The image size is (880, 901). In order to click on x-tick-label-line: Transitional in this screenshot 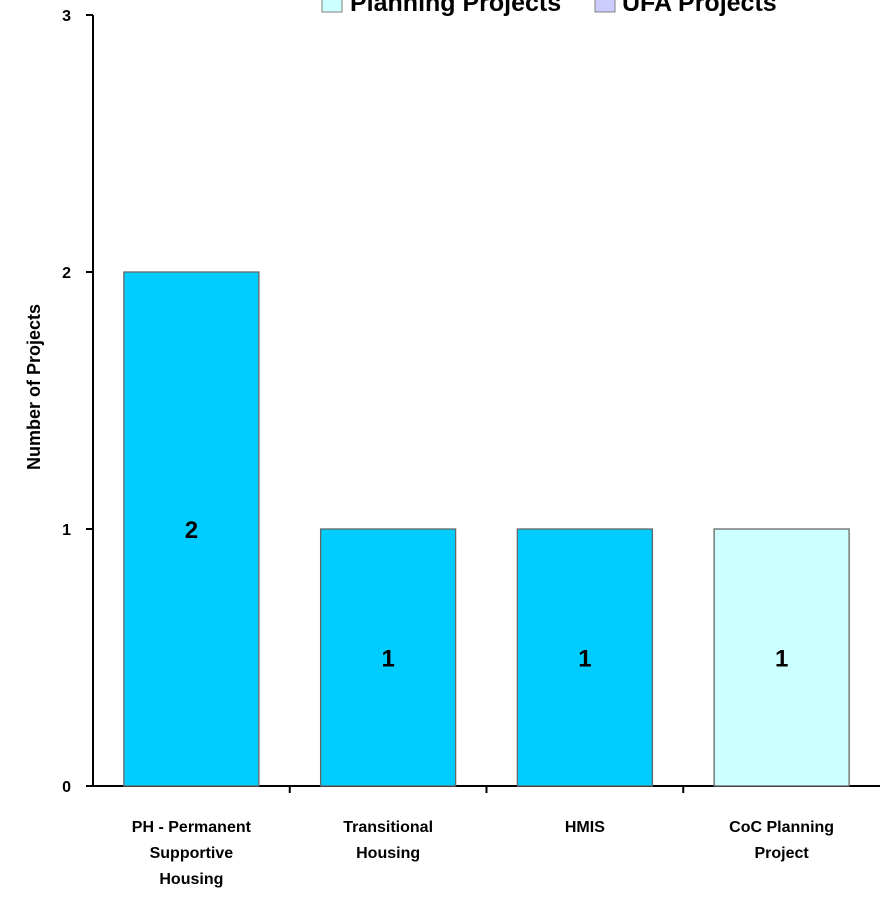, I will do `click(388, 827)`.